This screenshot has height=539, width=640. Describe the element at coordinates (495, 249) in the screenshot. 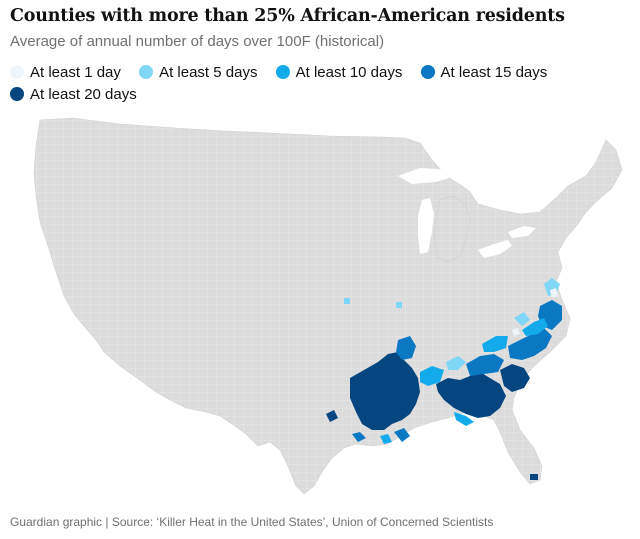

I see `lake-erie` at that location.